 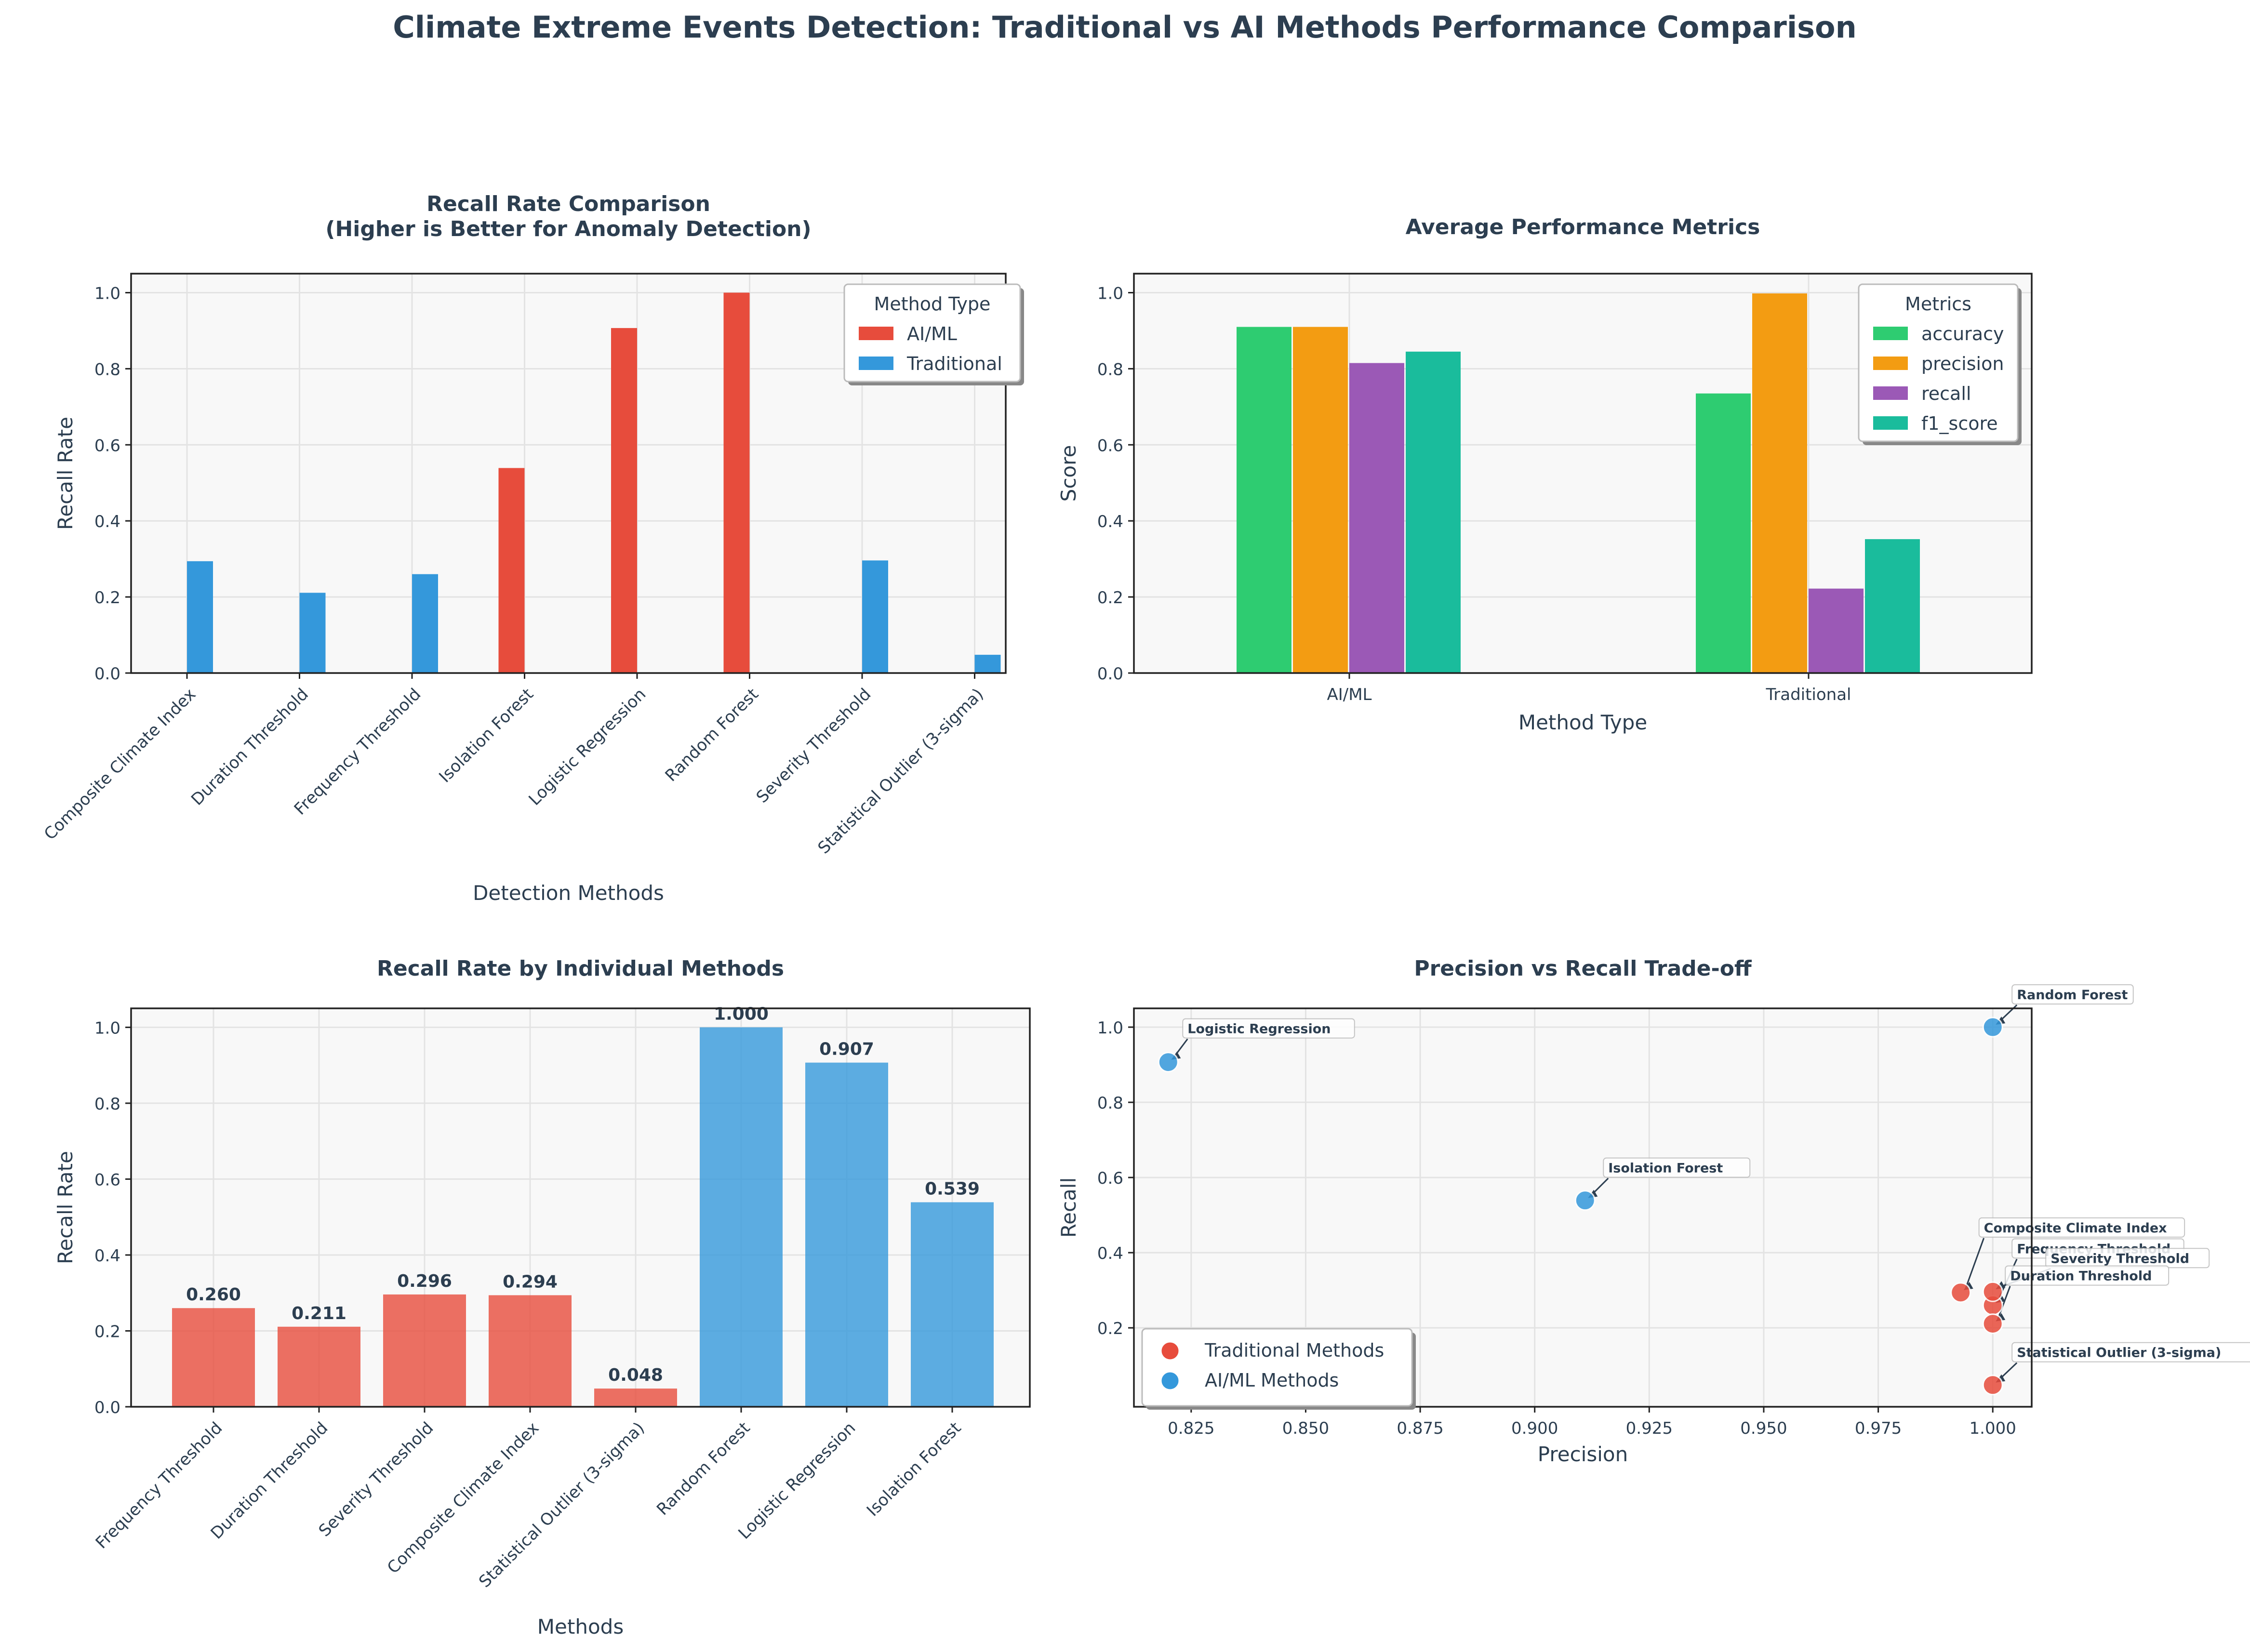 I want to click on data-label: 0.296, so click(x=424, y=1281).